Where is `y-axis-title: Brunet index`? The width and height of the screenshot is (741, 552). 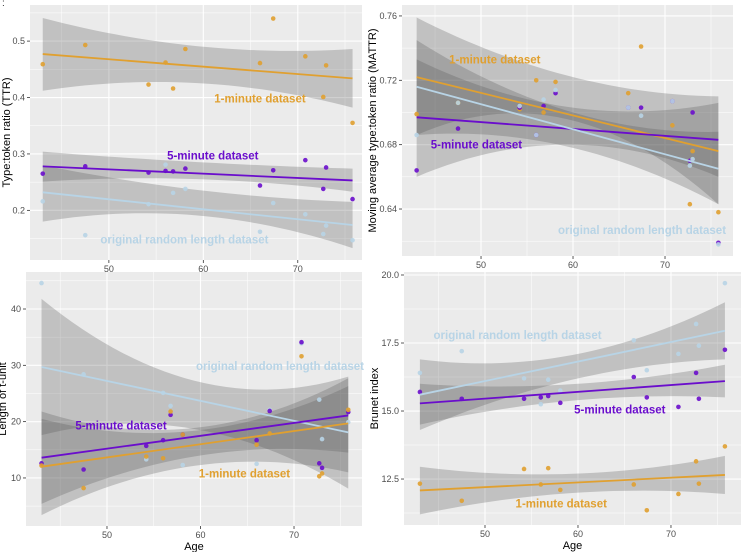 y-axis-title: Brunet index is located at coordinates (375, 398).